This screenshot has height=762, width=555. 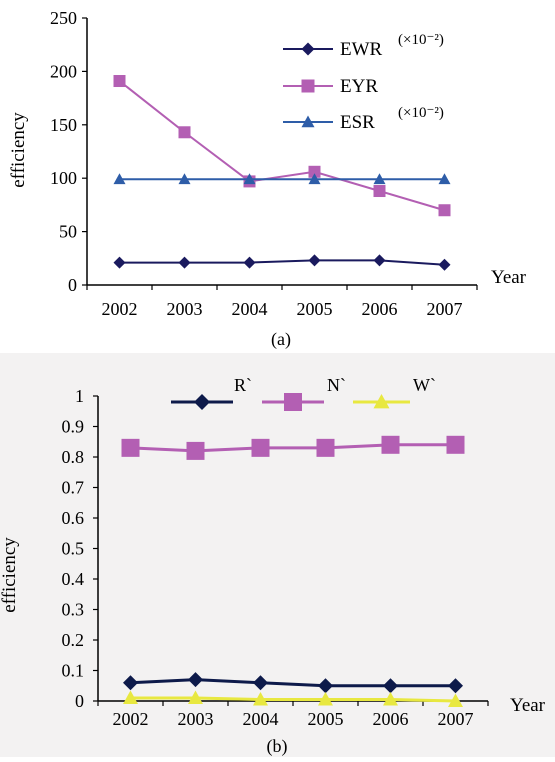 What do you see at coordinates (73, 518) in the screenshot?
I see `y-tick-label-b: 0.6` at bounding box center [73, 518].